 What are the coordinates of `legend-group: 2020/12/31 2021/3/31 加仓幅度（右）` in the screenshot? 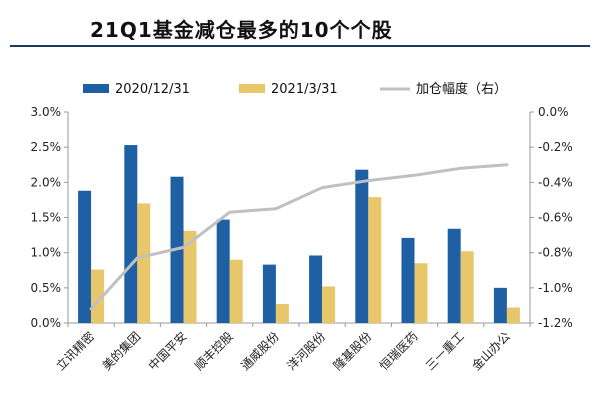 It's located at (295, 89).